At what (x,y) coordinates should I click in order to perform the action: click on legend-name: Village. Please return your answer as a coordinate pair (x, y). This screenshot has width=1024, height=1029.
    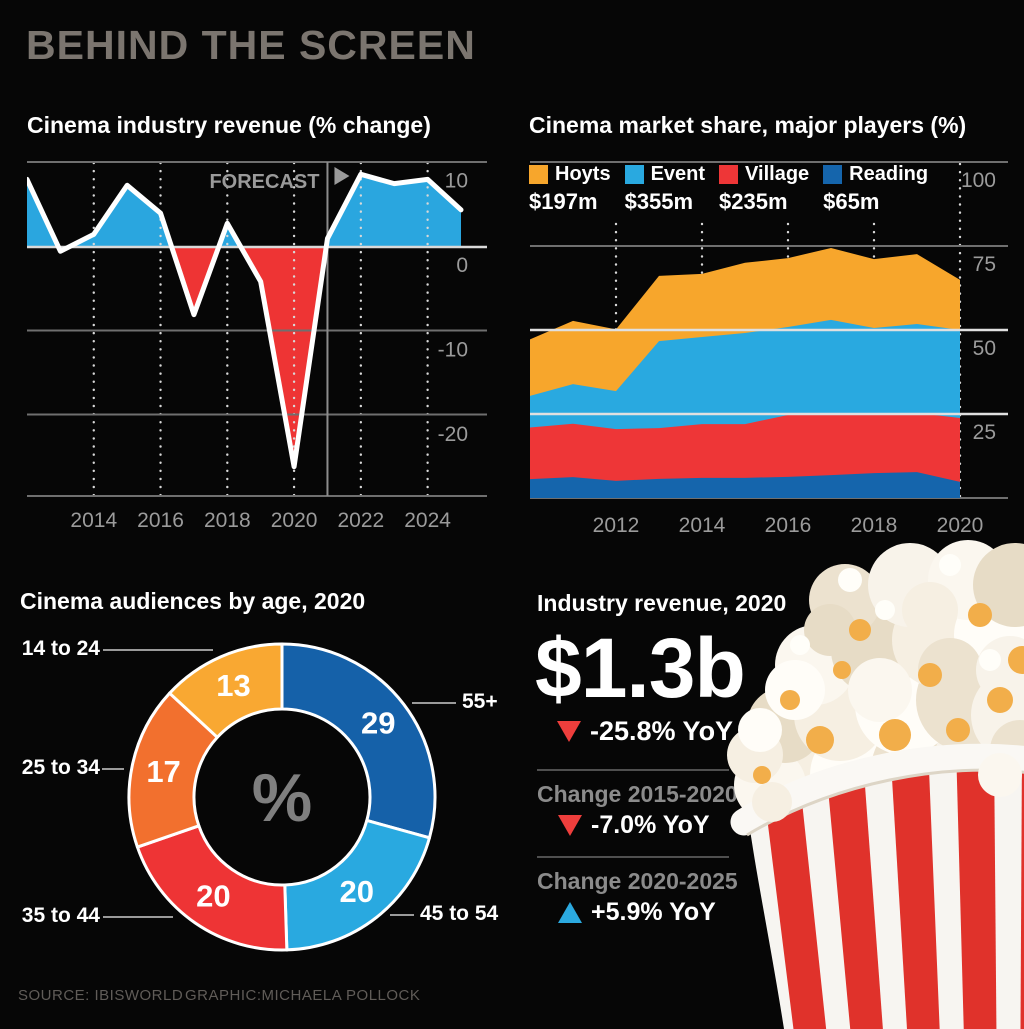
    Looking at the image, I should click on (777, 174).